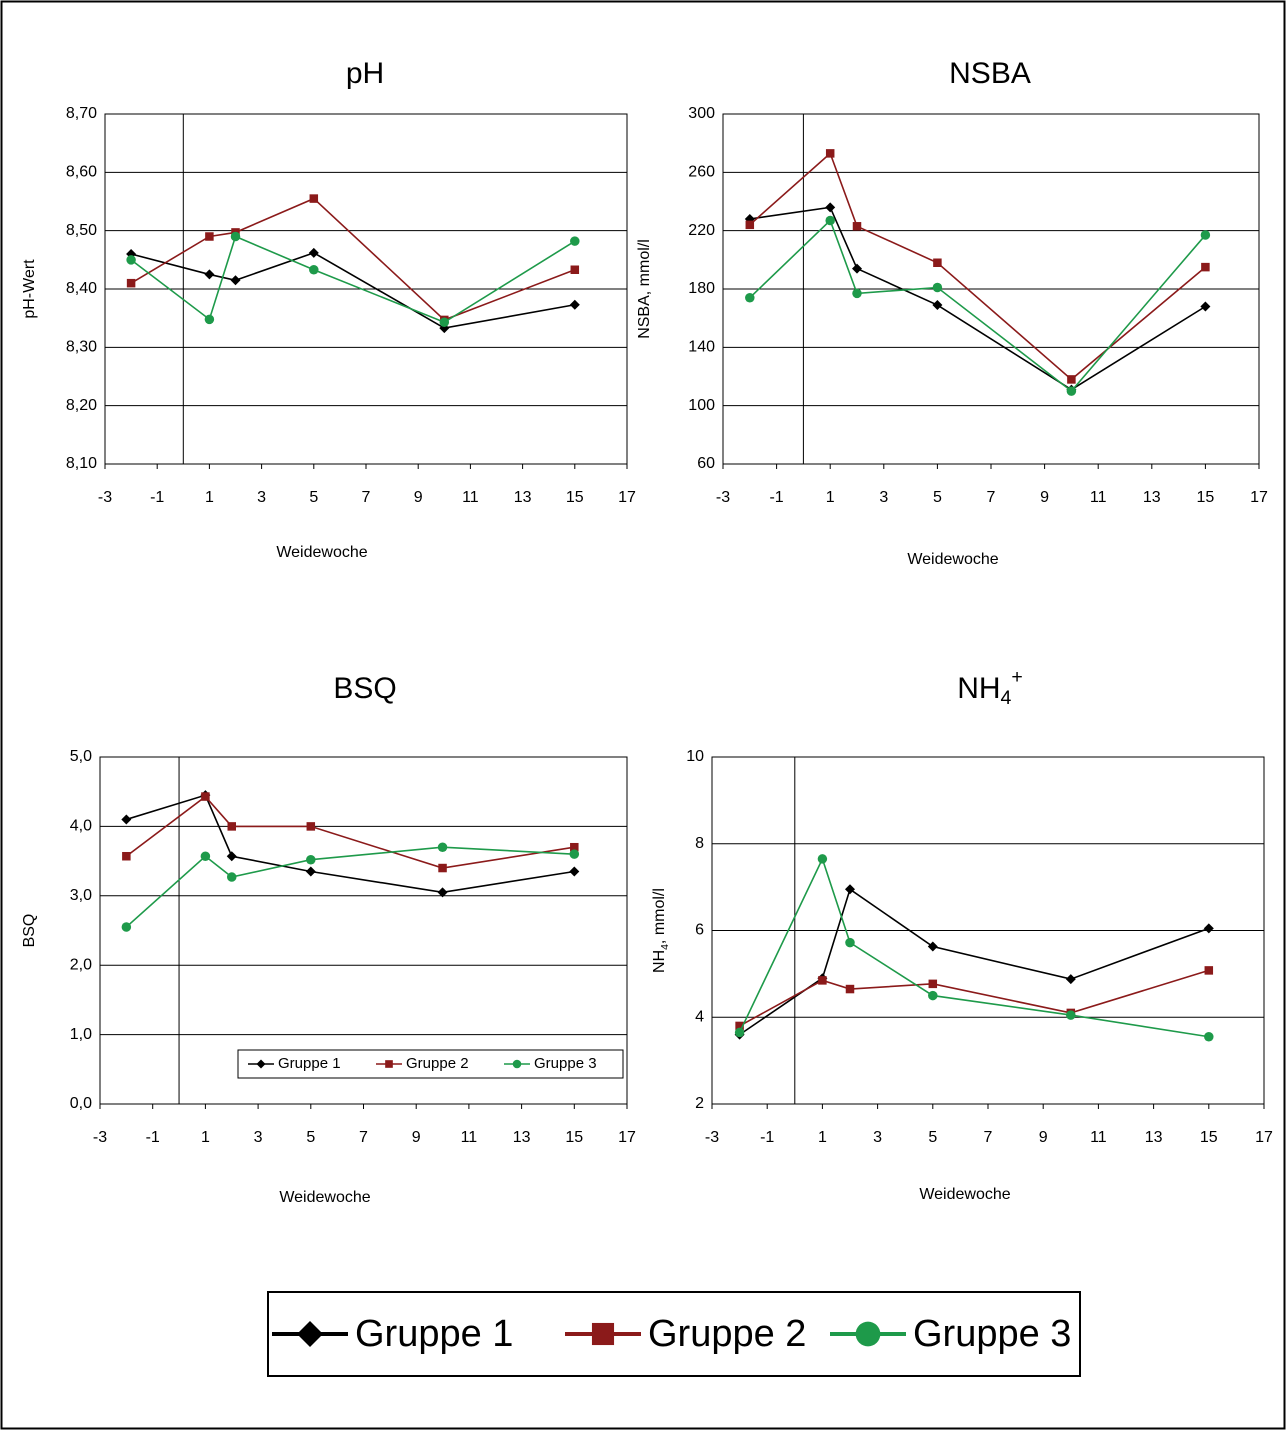 This screenshot has height=1430, width=1286. What do you see at coordinates (1043, 1137) in the screenshot?
I see `x-tick-label: 9` at bounding box center [1043, 1137].